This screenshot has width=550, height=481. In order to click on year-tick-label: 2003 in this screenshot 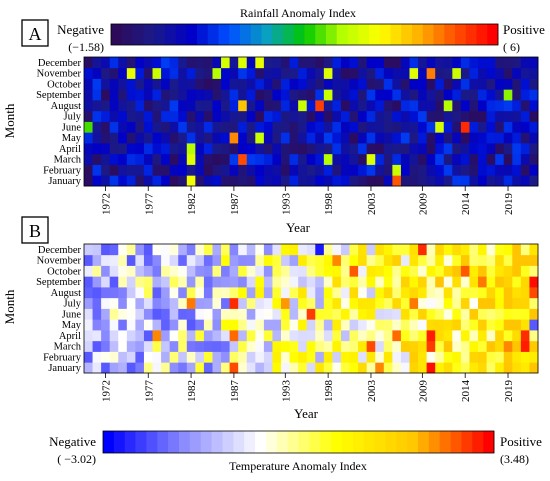, I will do `click(372, 204)`.